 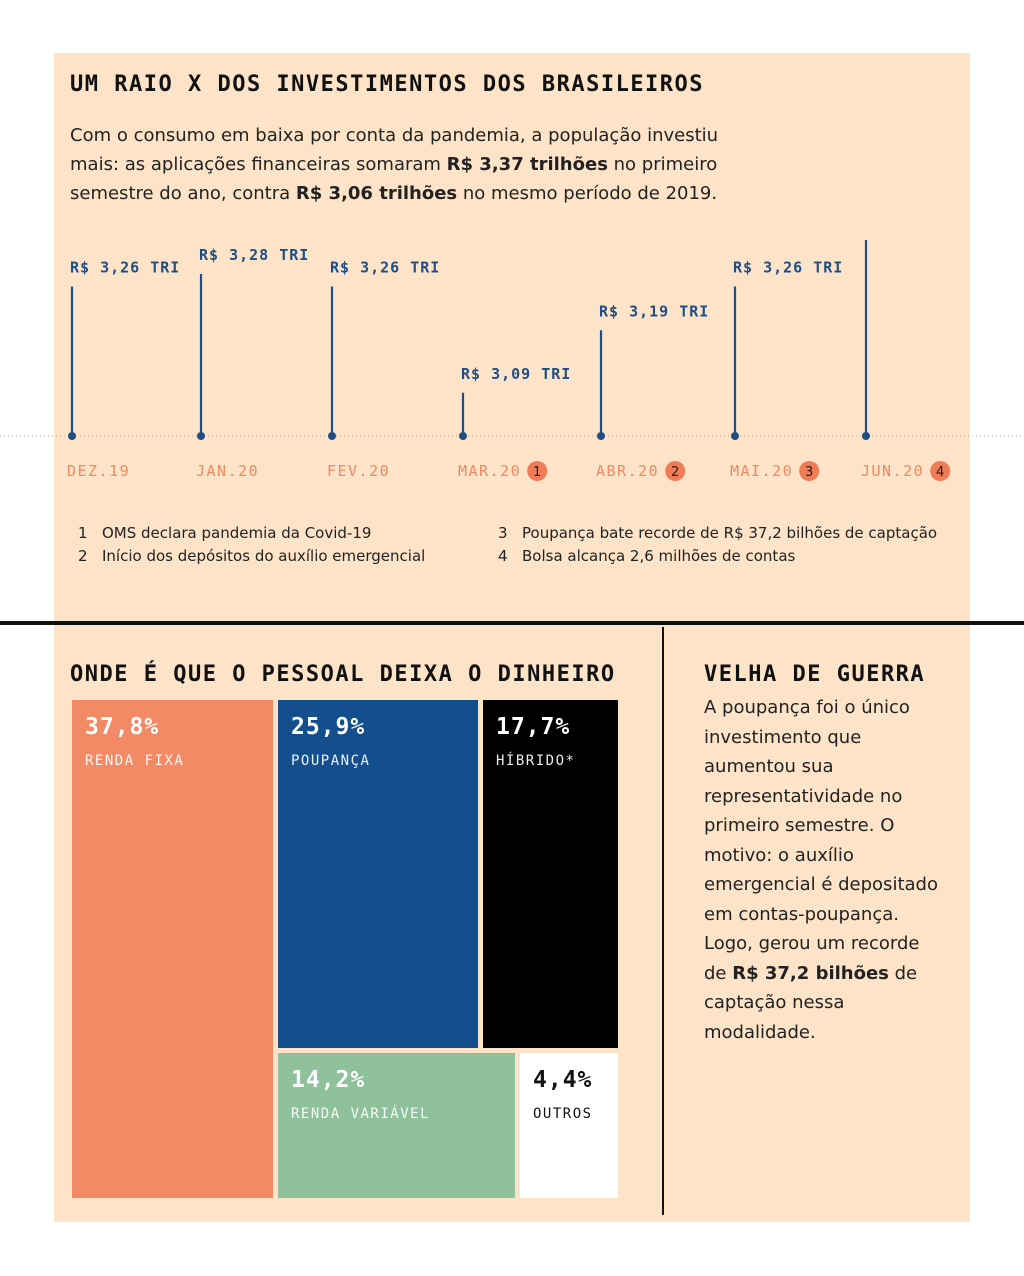 I want to click on value-label: R$ 3,09 TRI, so click(x=516, y=374).